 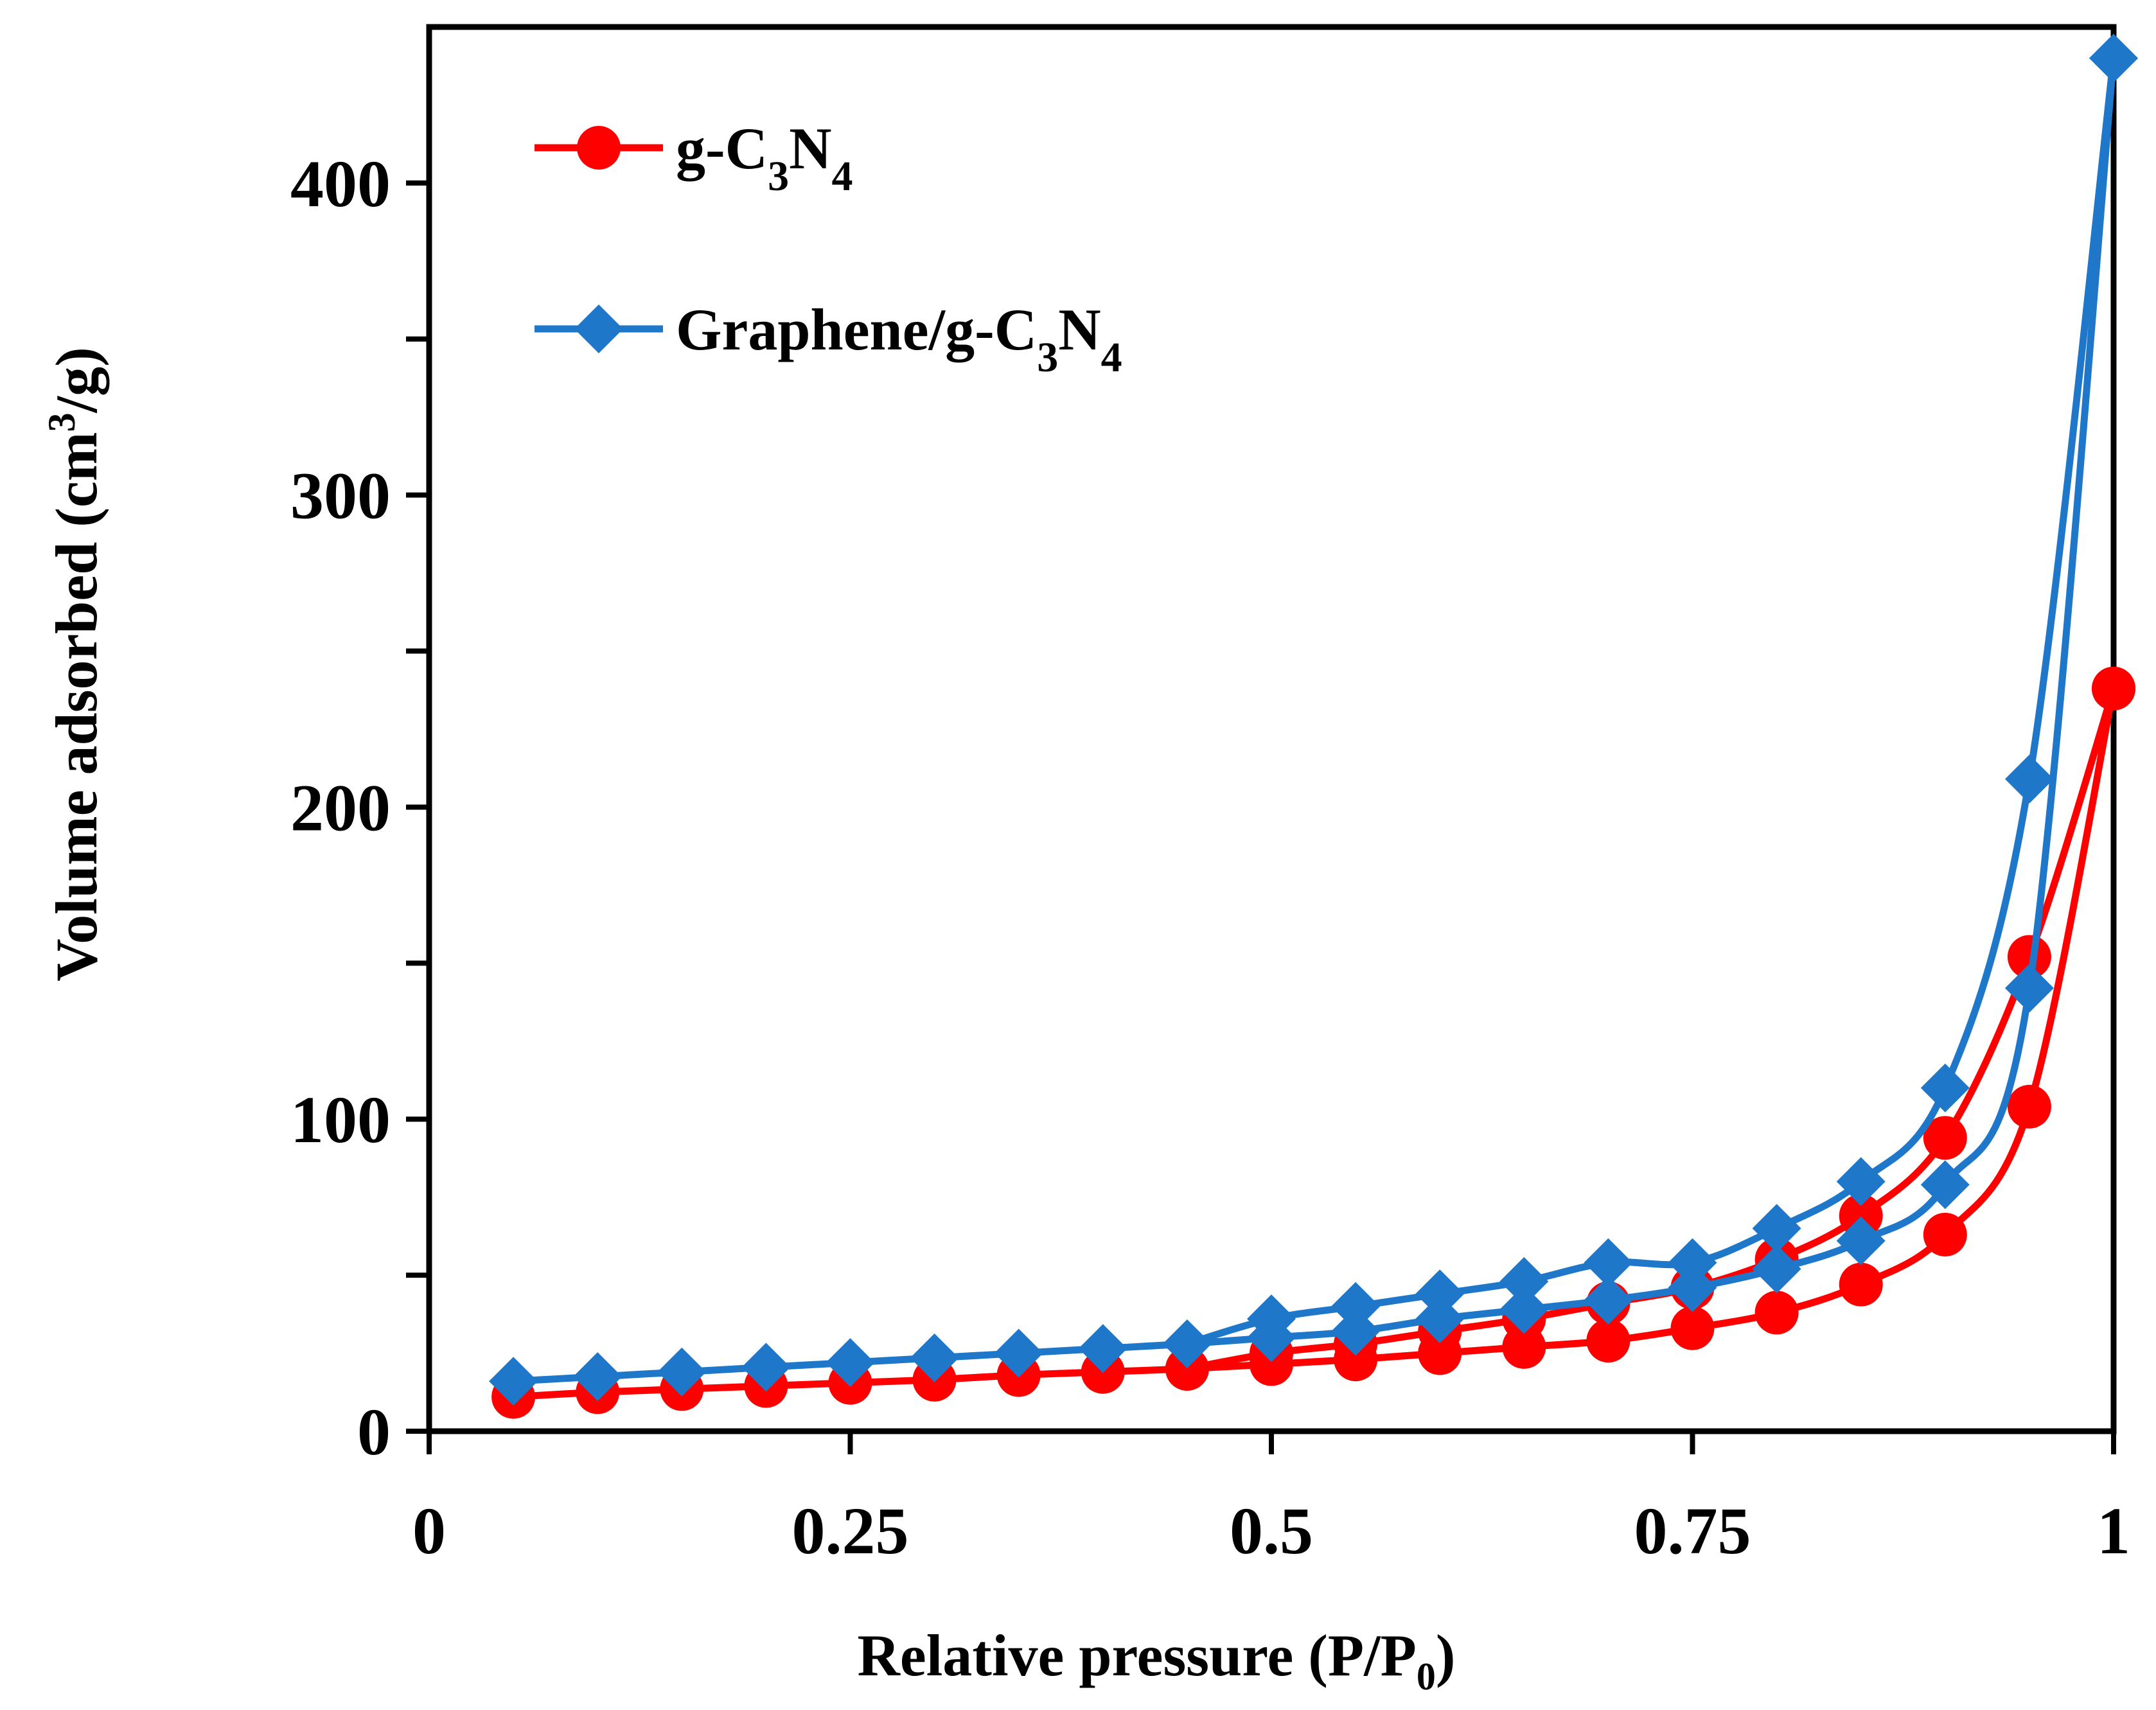 I want to click on legend-label-graphene-g-c3n4: Graphene/g-C3N4, so click(x=899, y=339).